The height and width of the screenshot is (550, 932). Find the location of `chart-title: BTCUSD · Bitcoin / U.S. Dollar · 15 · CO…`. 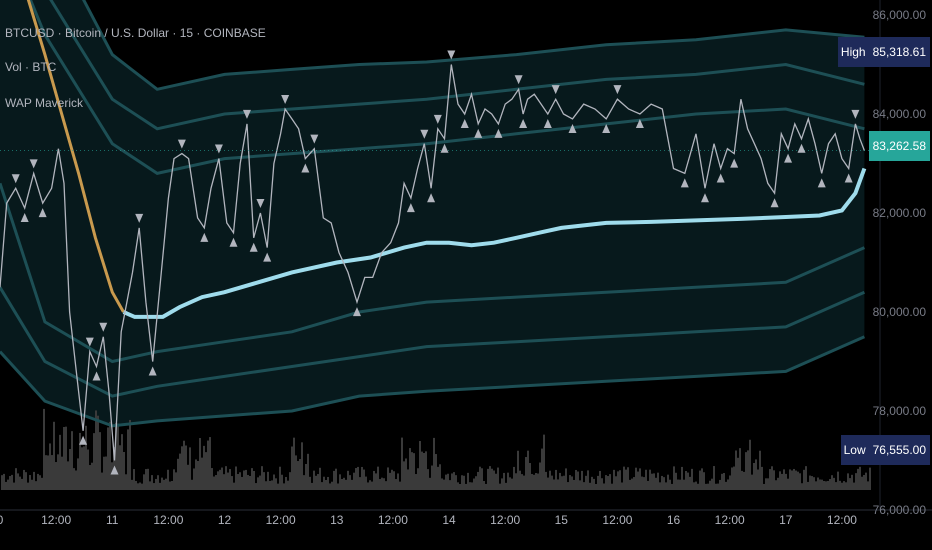

chart-title: BTCUSD · Bitcoin / U.S. Dollar · 15 · CO… is located at coordinates (135, 33).